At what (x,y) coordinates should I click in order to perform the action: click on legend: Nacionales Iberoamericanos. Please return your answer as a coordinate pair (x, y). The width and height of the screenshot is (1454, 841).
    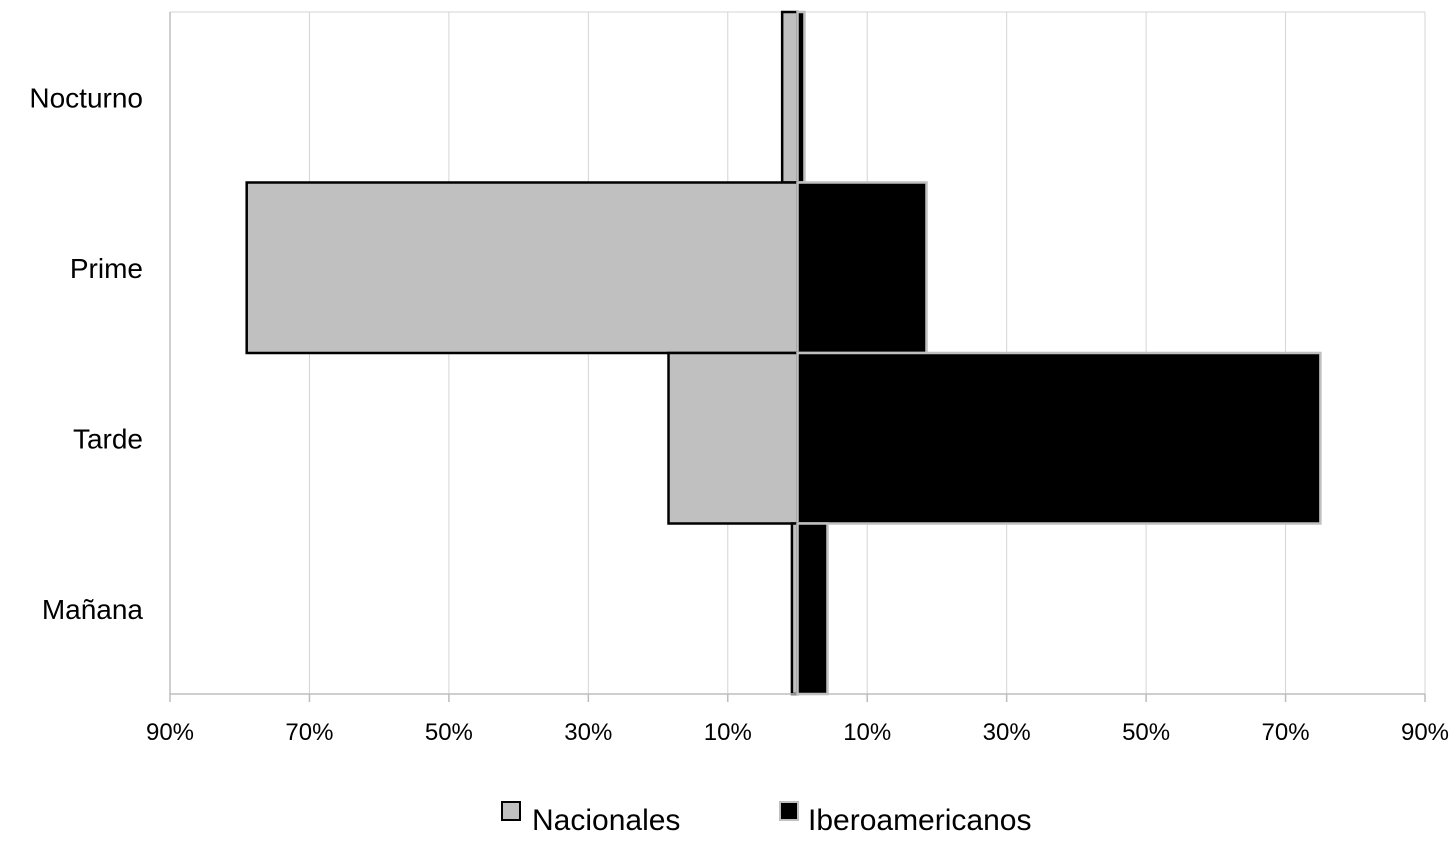
    Looking at the image, I should click on (766, 819).